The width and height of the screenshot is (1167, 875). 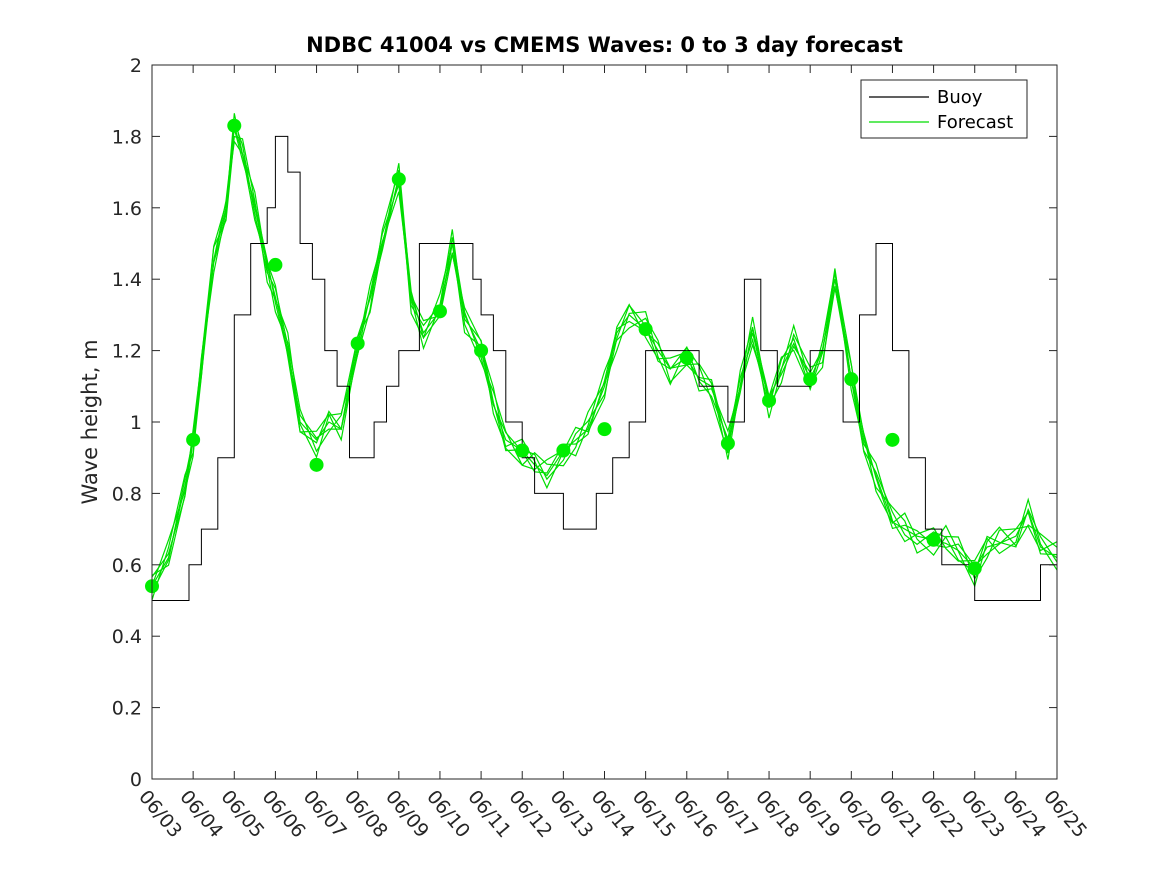 I want to click on y-tick-label: 1, so click(x=136, y=423).